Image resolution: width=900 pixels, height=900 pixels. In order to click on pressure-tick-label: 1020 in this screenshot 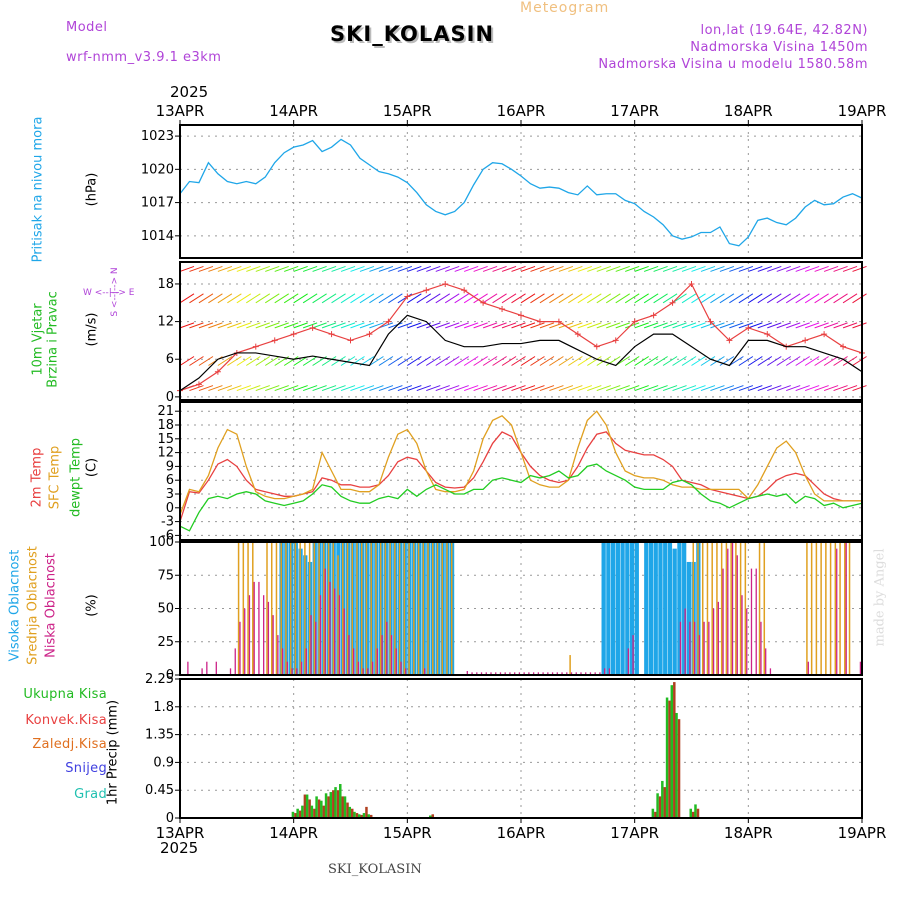, I will do `click(157, 169)`.